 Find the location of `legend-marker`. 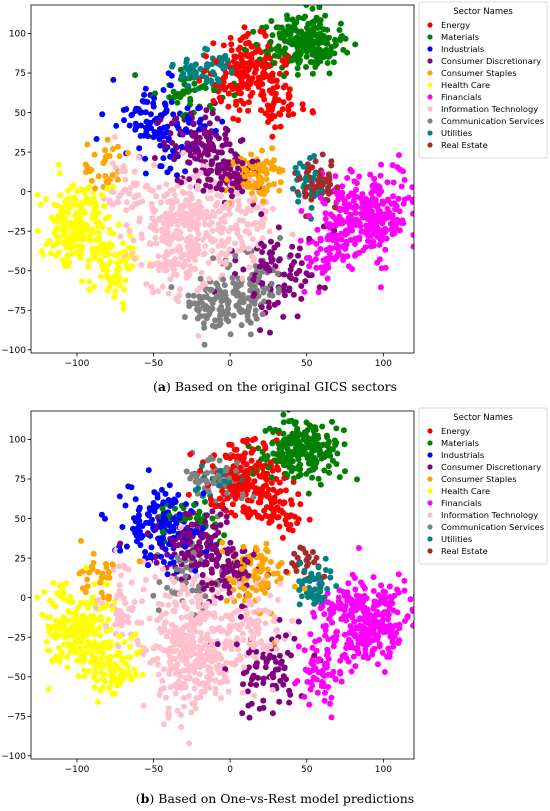

legend-marker is located at coordinates (430, 431).